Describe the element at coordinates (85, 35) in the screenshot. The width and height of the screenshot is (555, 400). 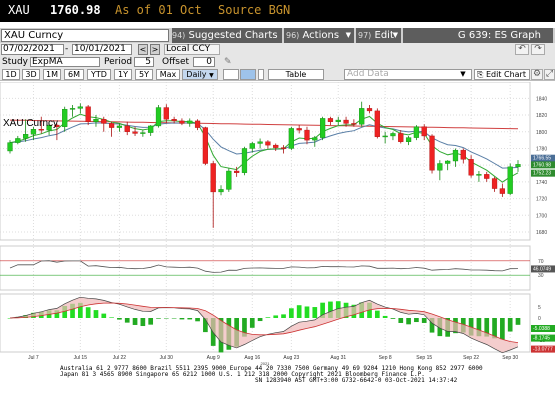
I see `security-field: XAU Curncy` at that location.